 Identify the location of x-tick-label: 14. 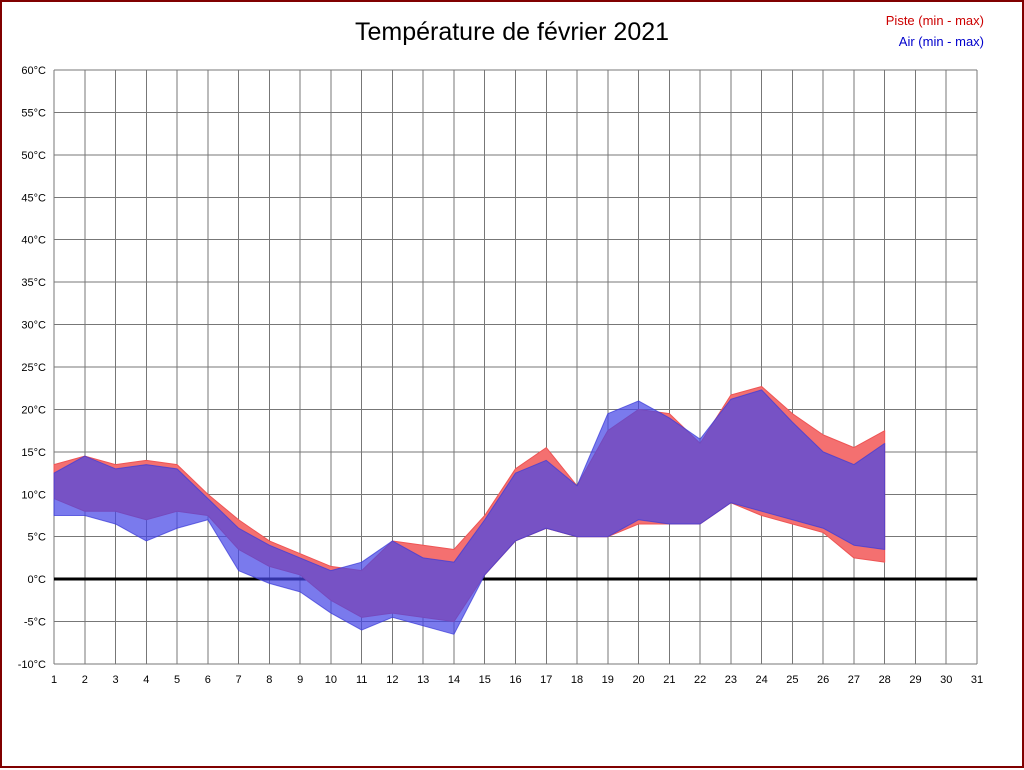
(454, 680).